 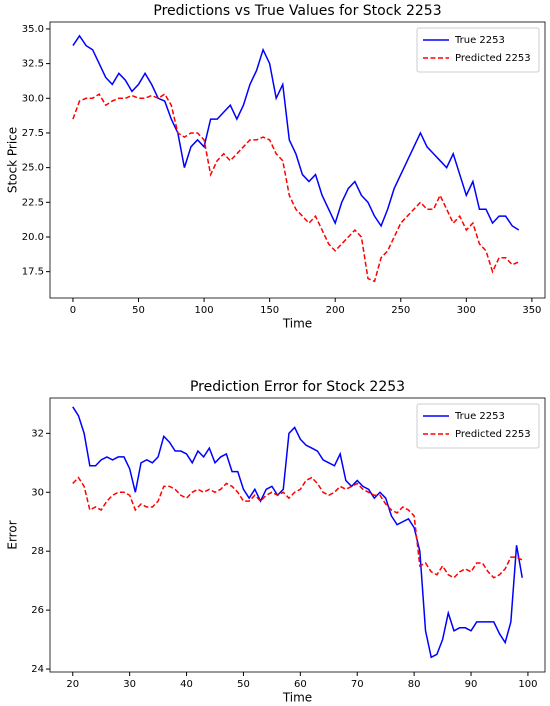 What do you see at coordinates (297, 527) in the screenshot?
I see `series-line` at bounding box center [297, 527].